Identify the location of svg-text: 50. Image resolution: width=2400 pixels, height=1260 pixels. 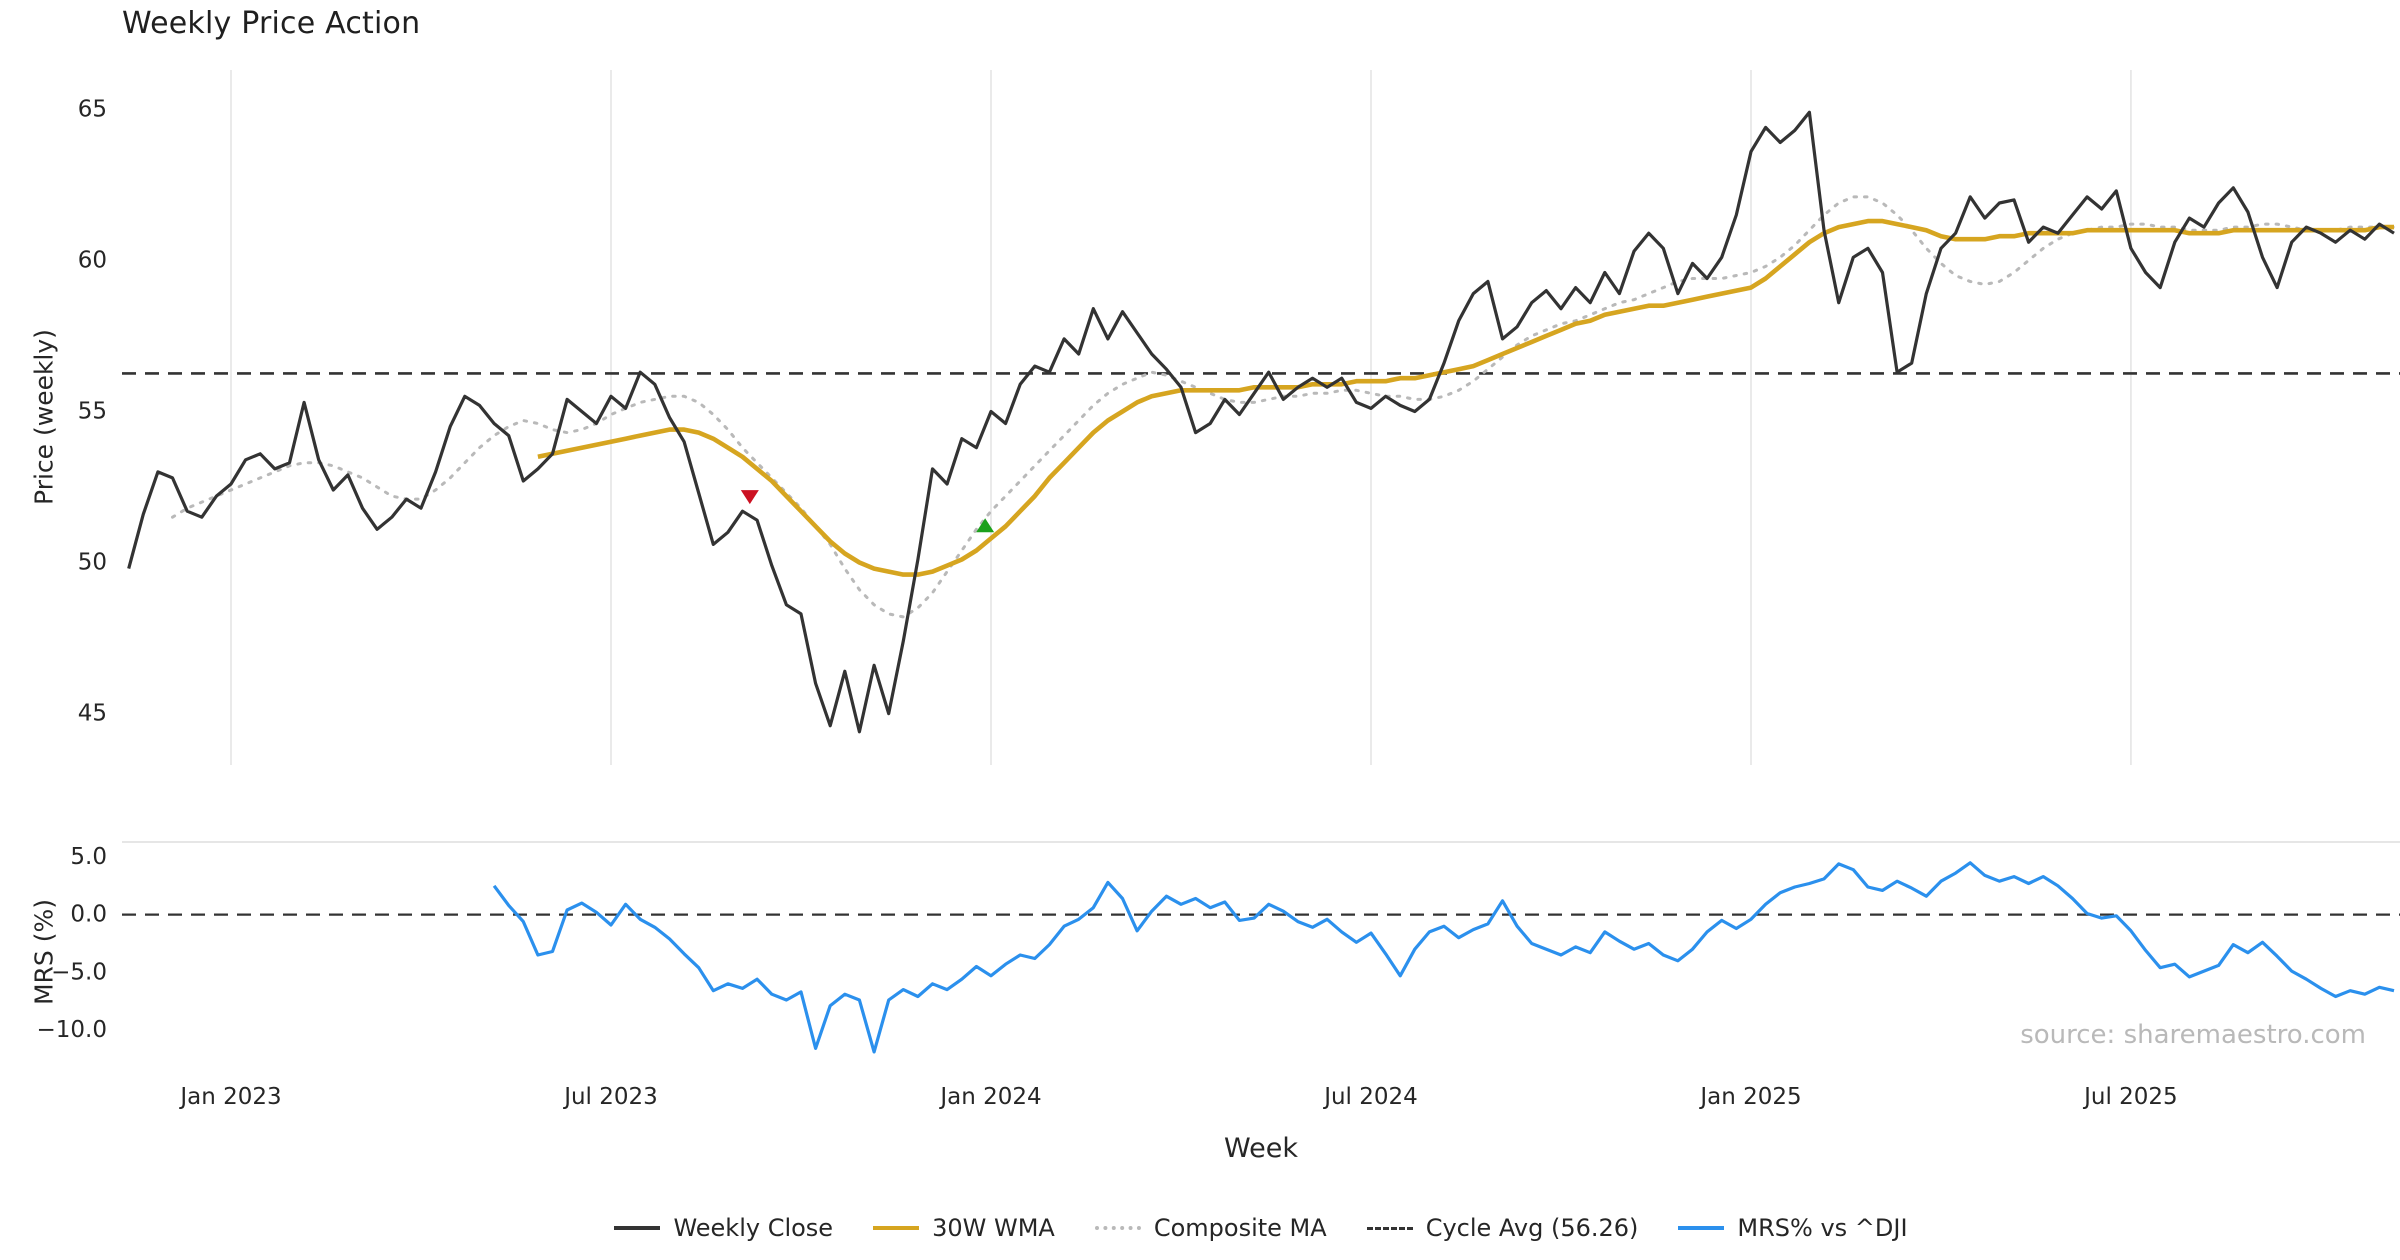
(92, 563).